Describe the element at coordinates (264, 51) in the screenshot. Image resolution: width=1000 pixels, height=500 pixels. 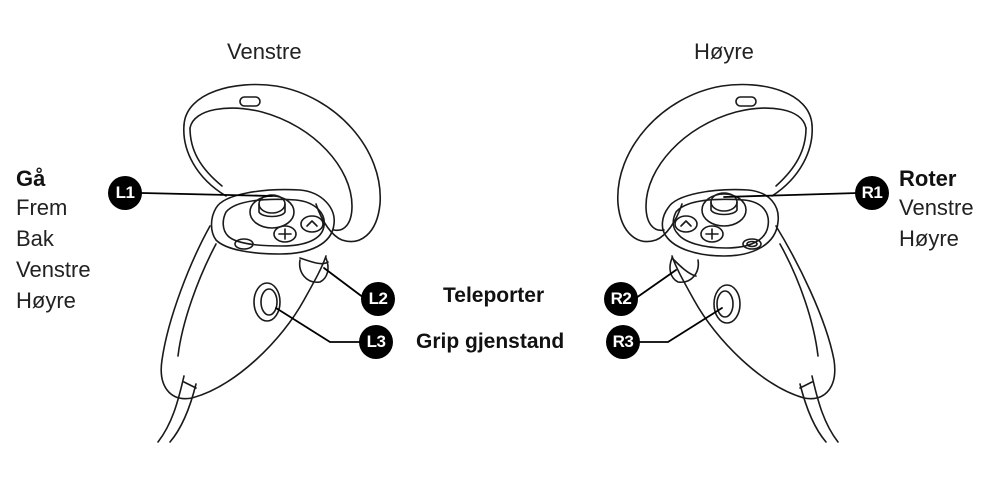
I see `left-title: Venstre` at that location.